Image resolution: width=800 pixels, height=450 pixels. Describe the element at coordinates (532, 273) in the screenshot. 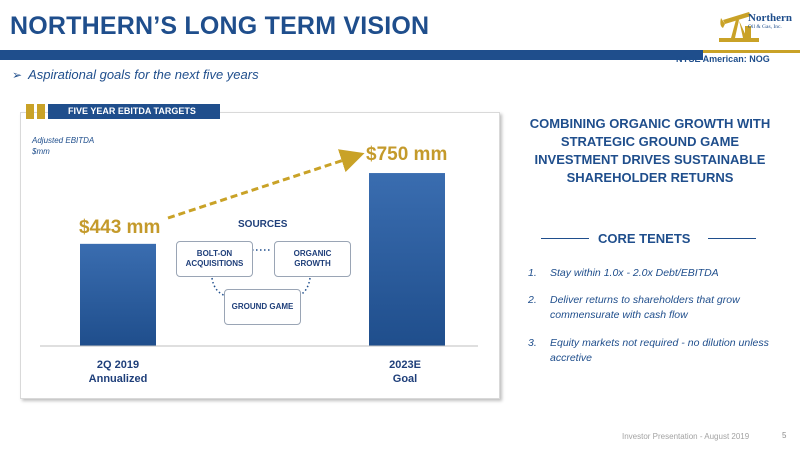

I see `tenet-number: 1.` at that location.